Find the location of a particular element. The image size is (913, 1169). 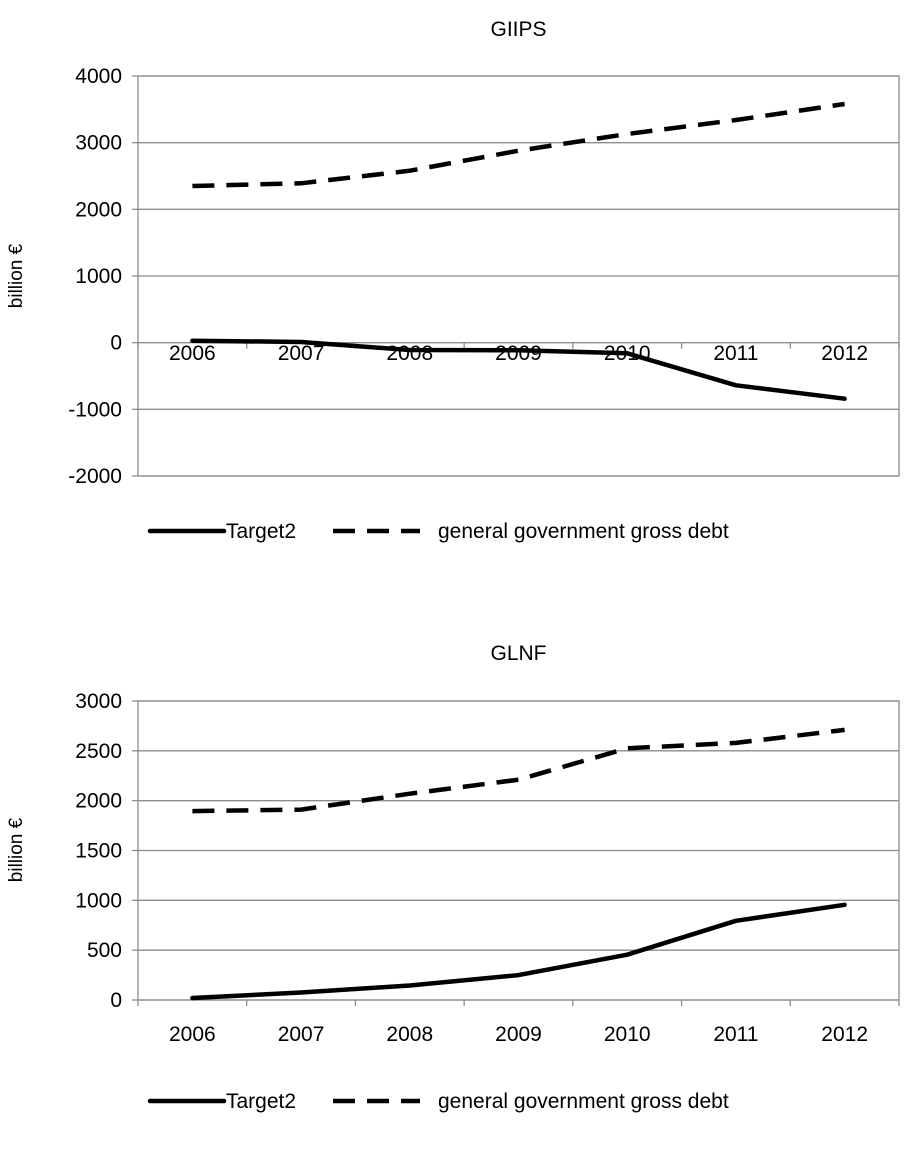

chart-title: GLNF is located at coordinates (518, 653).